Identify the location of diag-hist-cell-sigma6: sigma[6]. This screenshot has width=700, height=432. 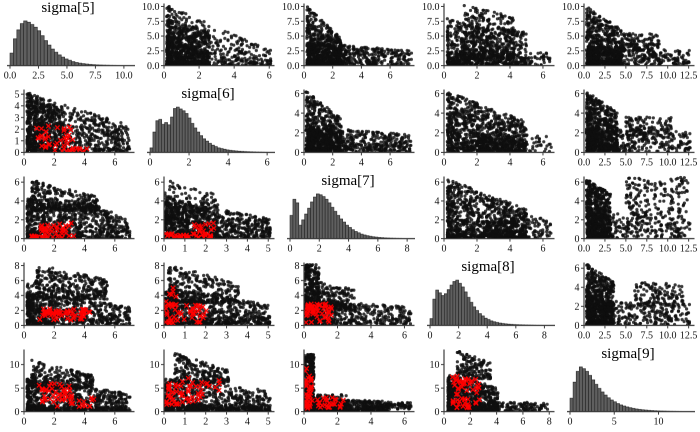
(210, 129).